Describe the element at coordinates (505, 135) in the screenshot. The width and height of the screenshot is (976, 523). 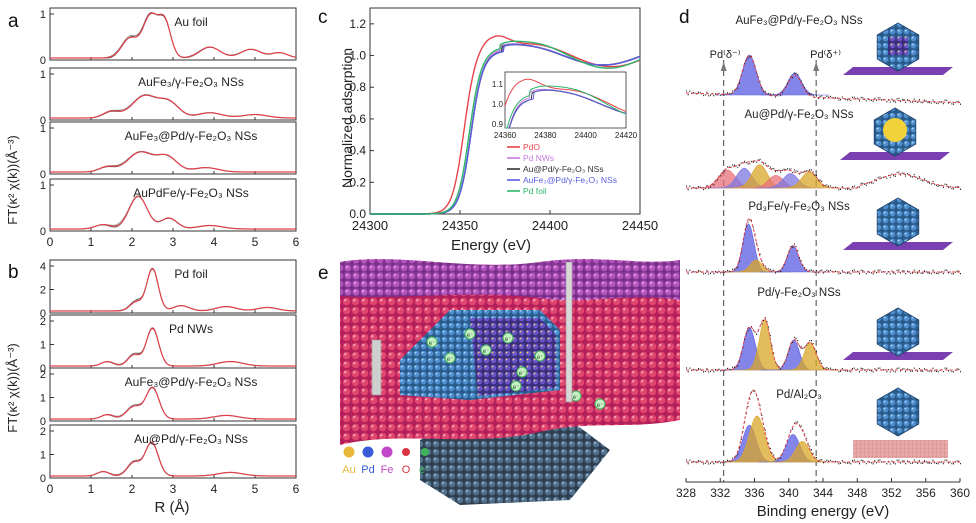
I see `inset-x-tick-label: 24360` at that location.